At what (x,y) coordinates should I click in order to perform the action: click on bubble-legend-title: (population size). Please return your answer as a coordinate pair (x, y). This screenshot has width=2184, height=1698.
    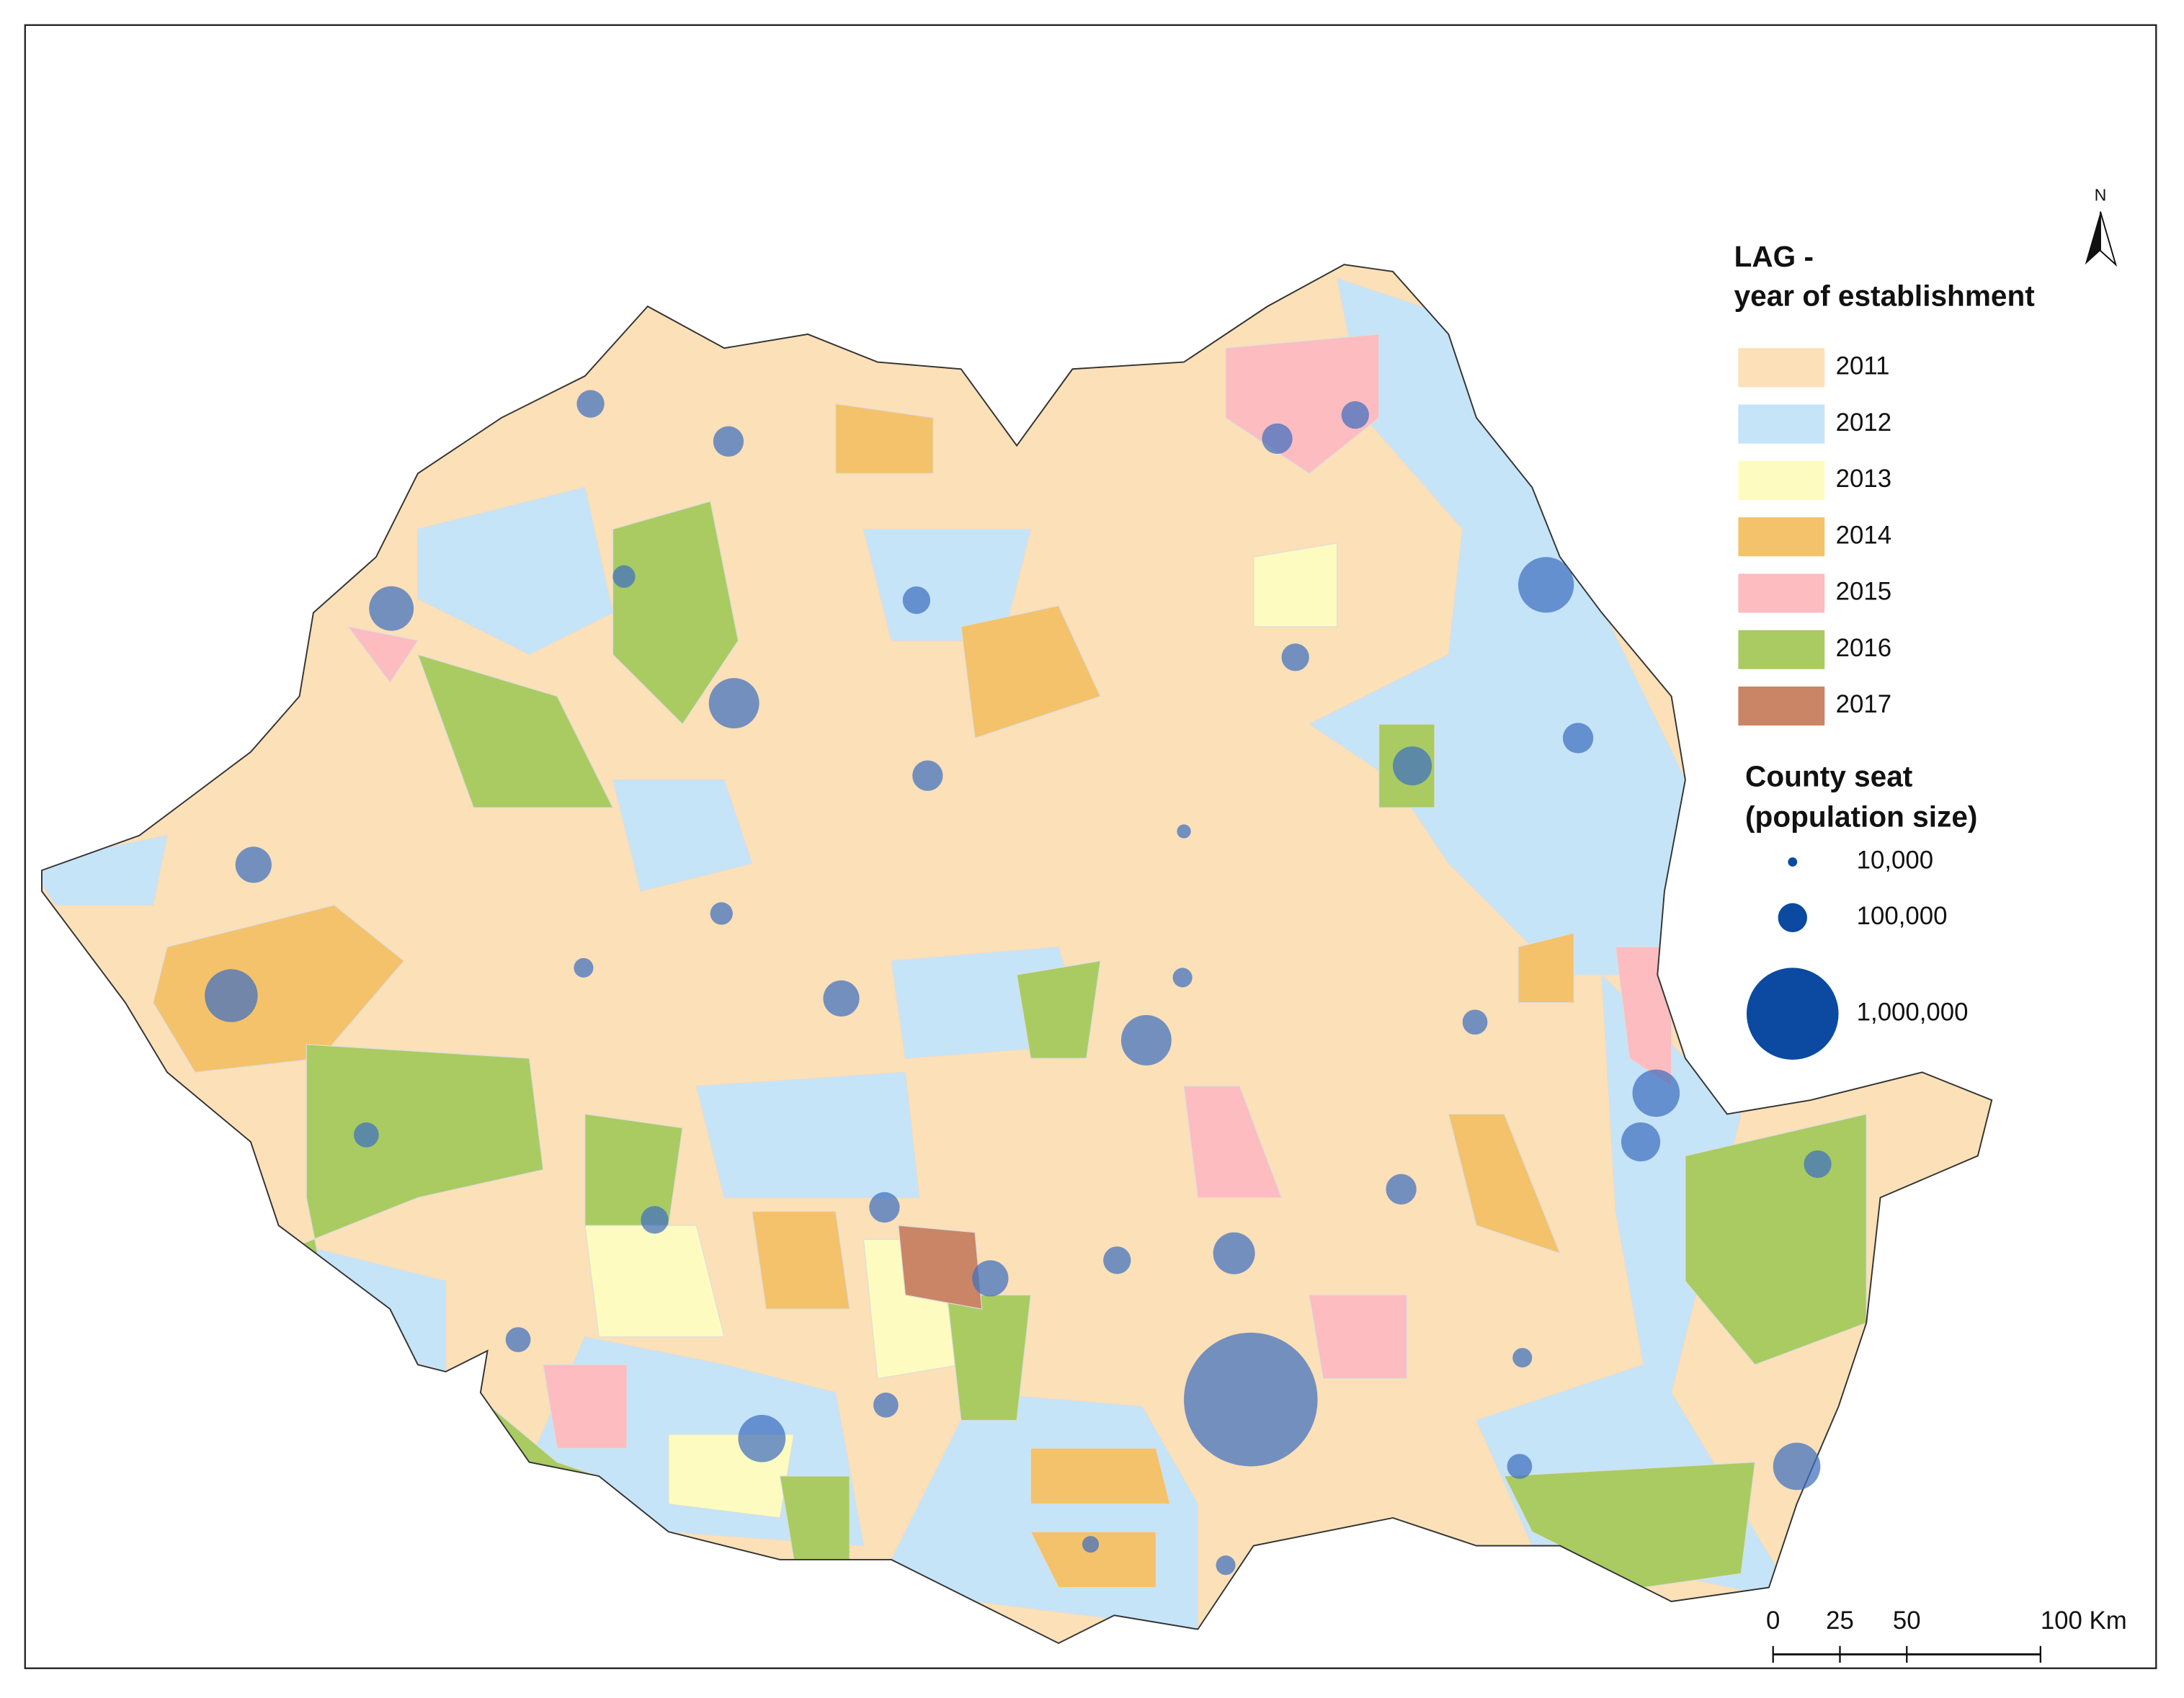
    Looking at the image, I should click on (1861, 817).